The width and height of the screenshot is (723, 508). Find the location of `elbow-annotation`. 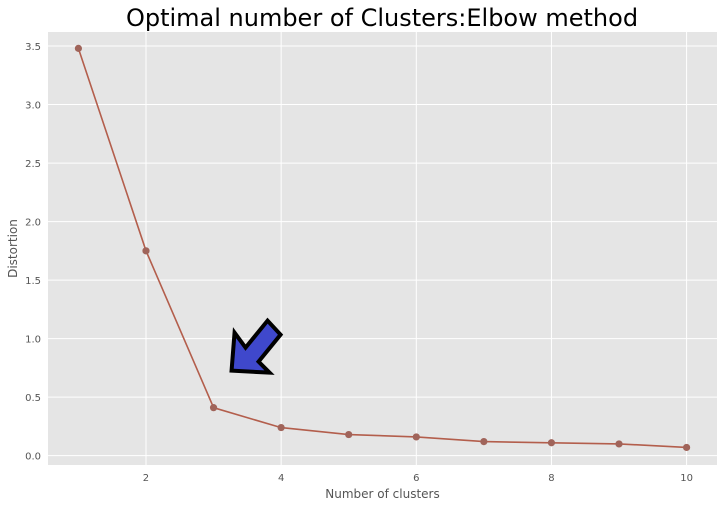

elbow-annotation is located at coordinates (256, 346).